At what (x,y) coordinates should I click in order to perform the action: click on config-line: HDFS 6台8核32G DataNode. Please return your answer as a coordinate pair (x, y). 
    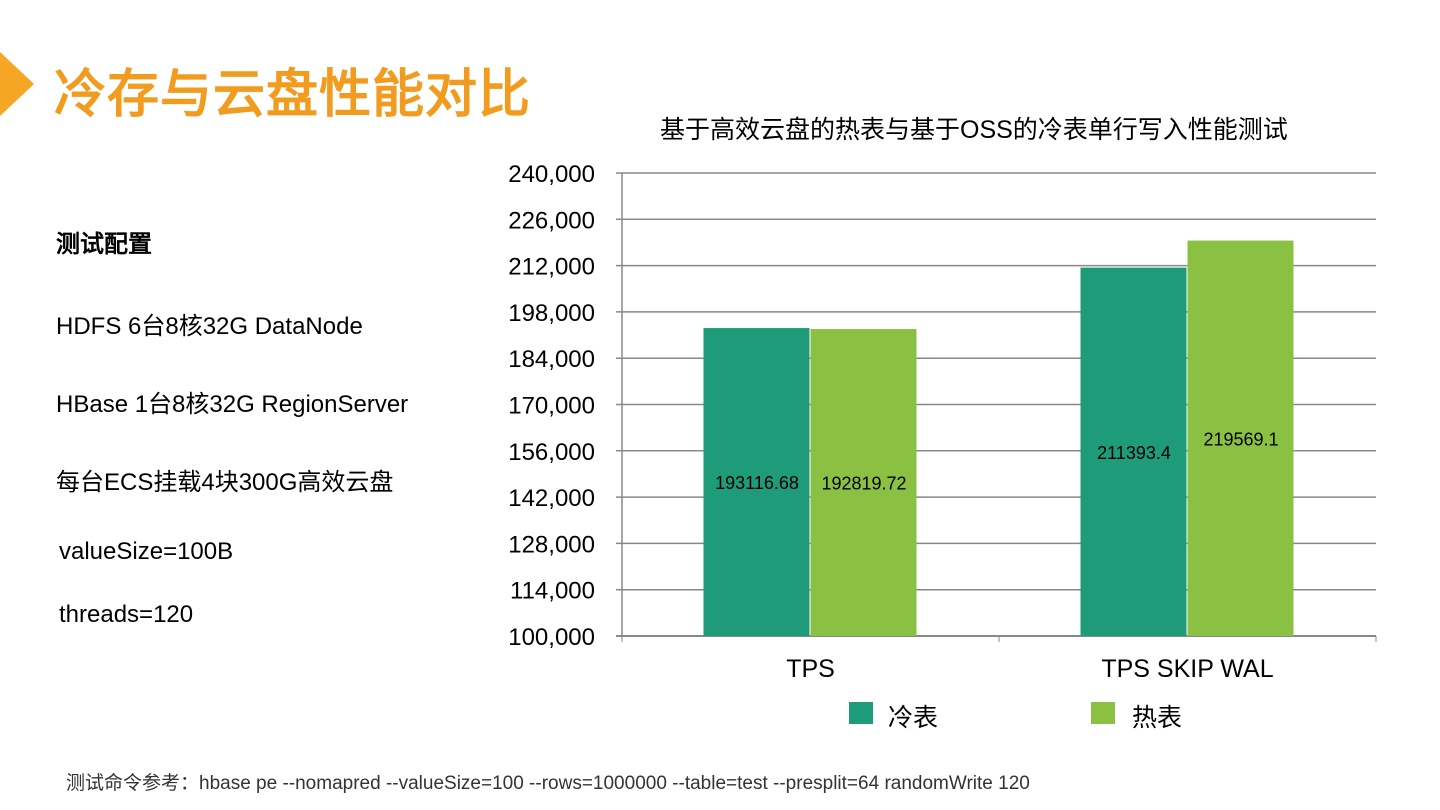
    Looking at the image, I should click on (209, 326).